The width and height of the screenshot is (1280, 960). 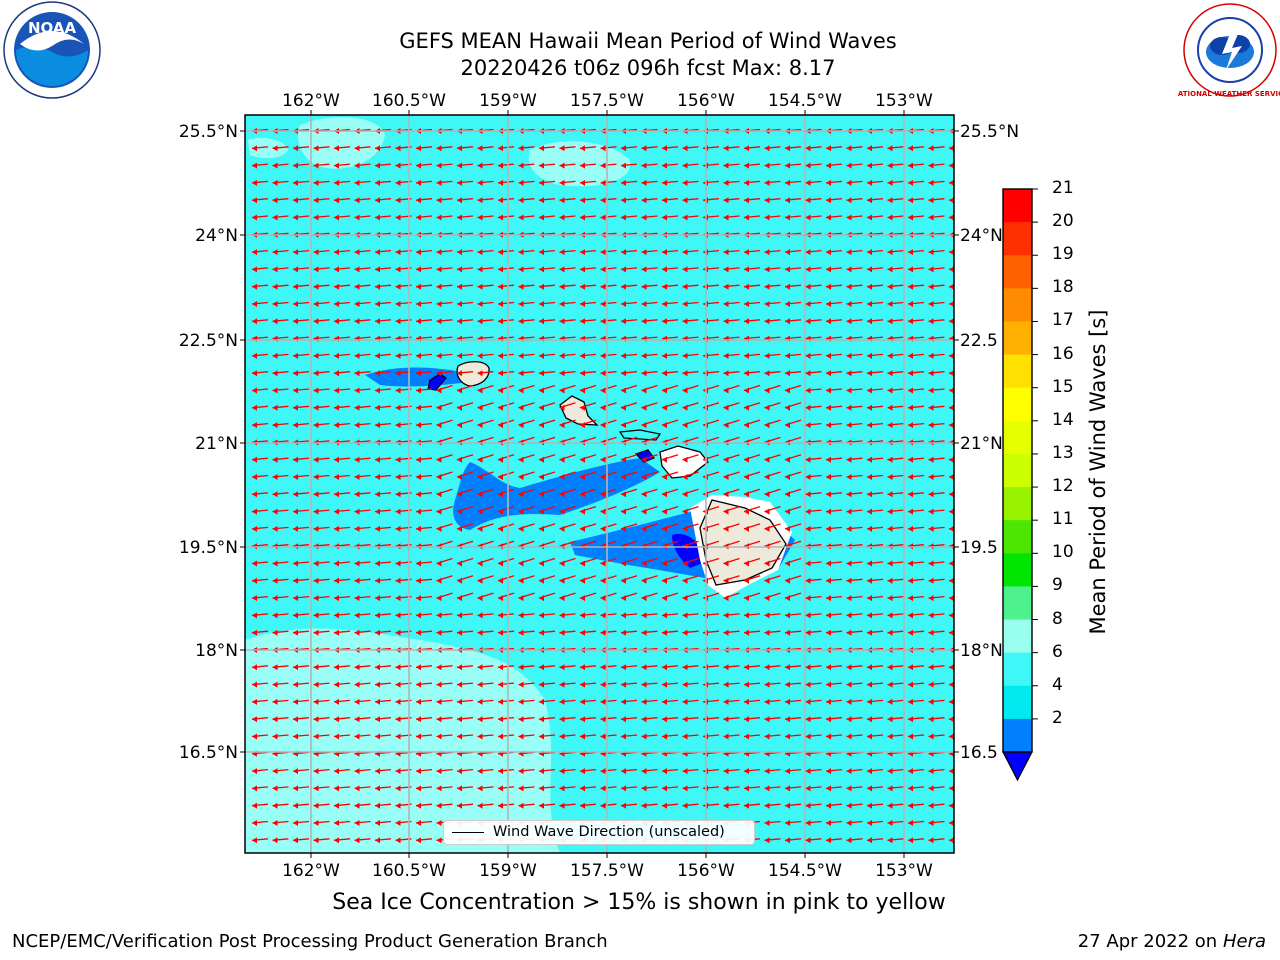 What do you see at coordinates (1063, 486) in the screenshot?
I see `colorbar-tick-label: 12` at bounding box center [1063, 486].